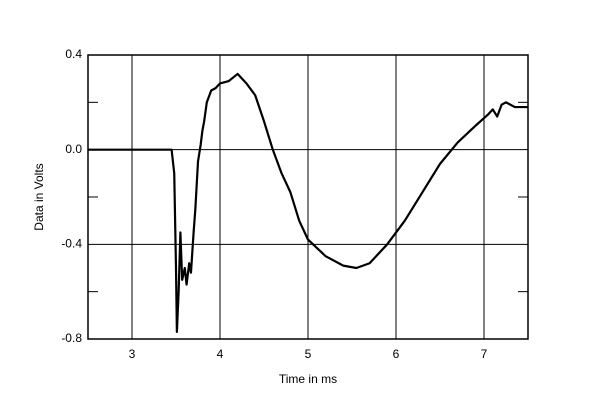 Image resolution: width=600 pixels, height=406 pixels. I want to click on x-tick-label: 7, so click(484, 354).